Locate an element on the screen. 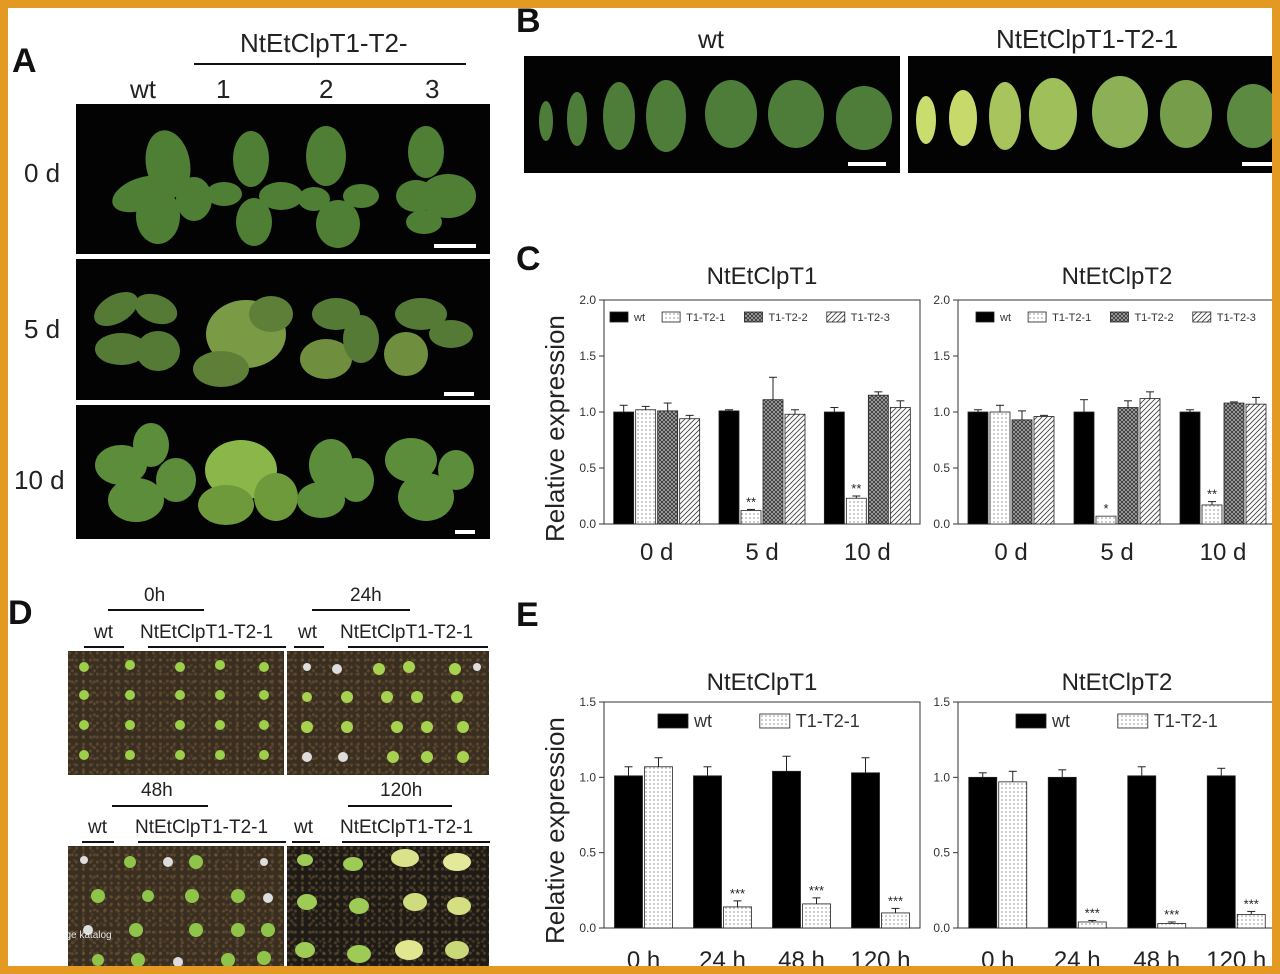 The image size is (1280, 974). panel-e-letter: E is located at coordinates (527, 615).